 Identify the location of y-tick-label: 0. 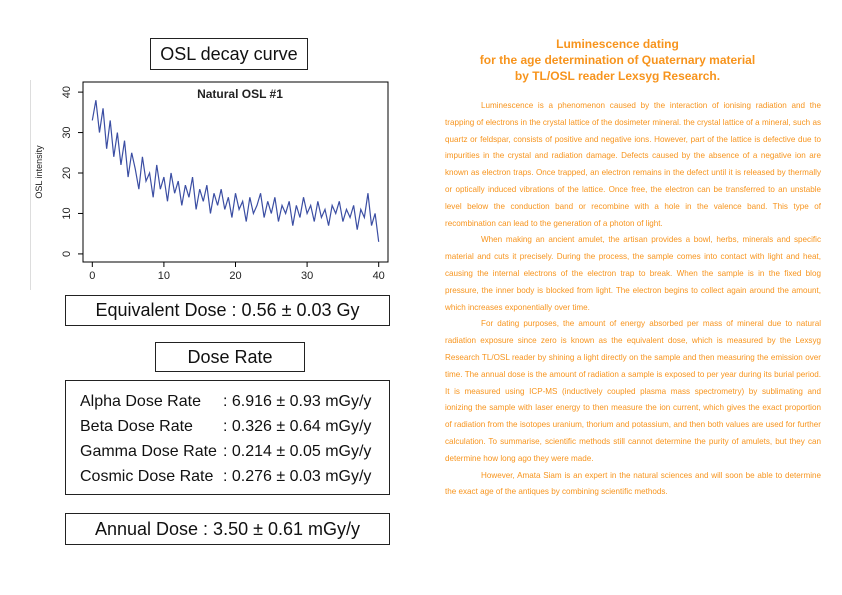
(67, 254).